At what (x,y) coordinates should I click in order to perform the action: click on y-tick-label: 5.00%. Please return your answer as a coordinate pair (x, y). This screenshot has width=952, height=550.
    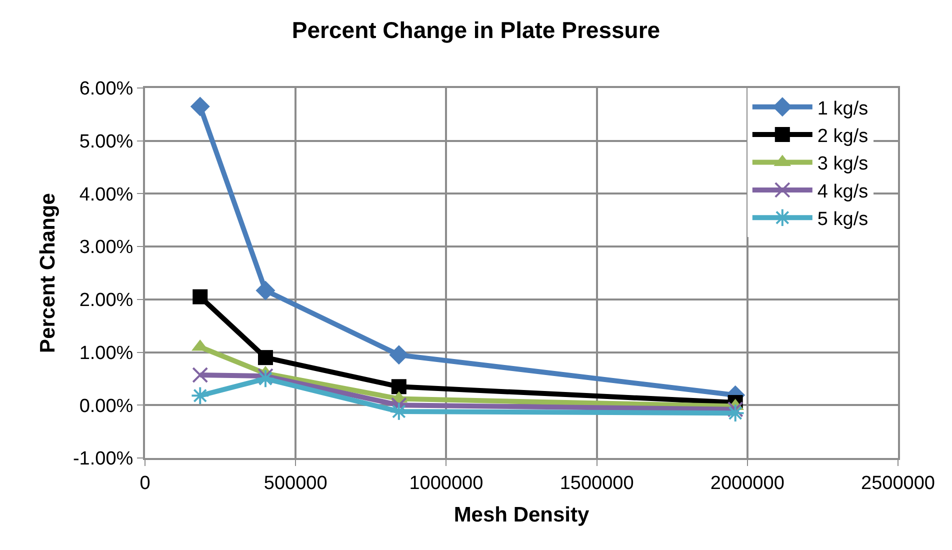
    Looking at the image, I should click on (106, 142).